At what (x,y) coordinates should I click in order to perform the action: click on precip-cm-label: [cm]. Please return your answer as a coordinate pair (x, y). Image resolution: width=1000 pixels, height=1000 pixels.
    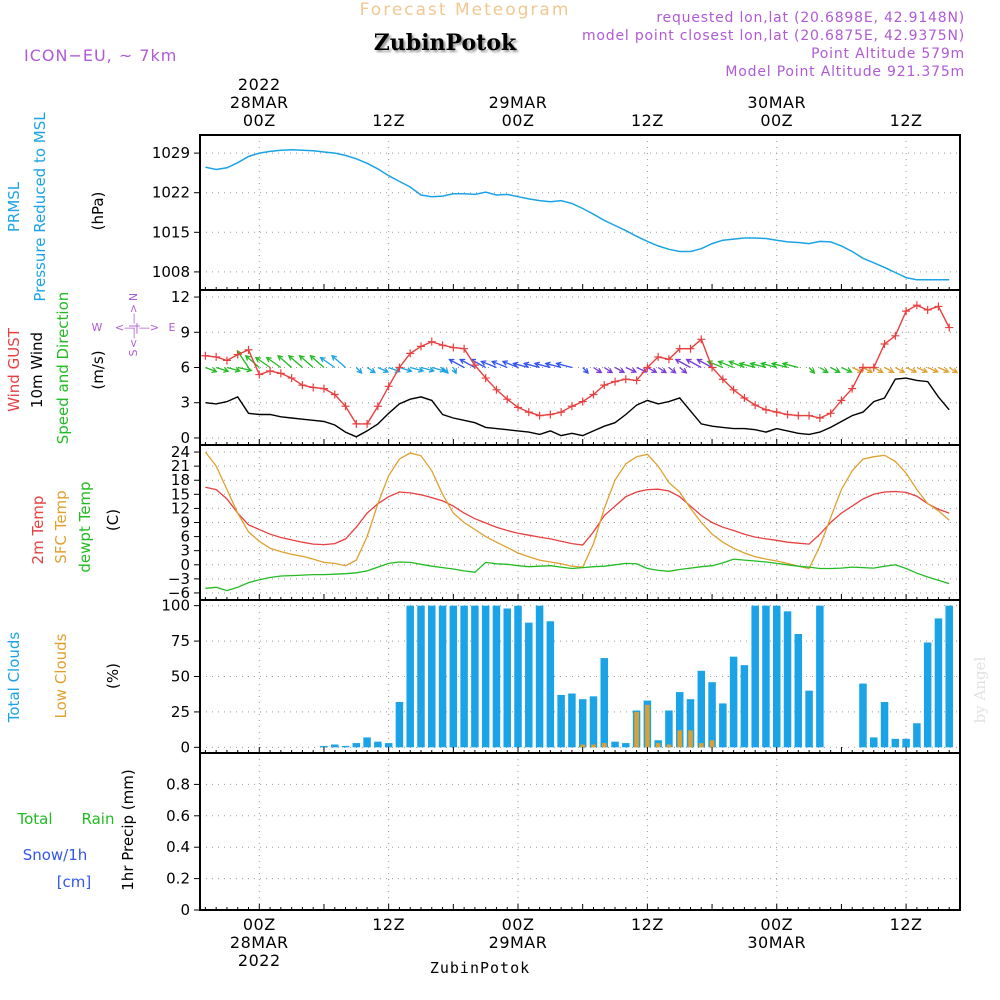
    Looking at the image, I should click on (74, 882).